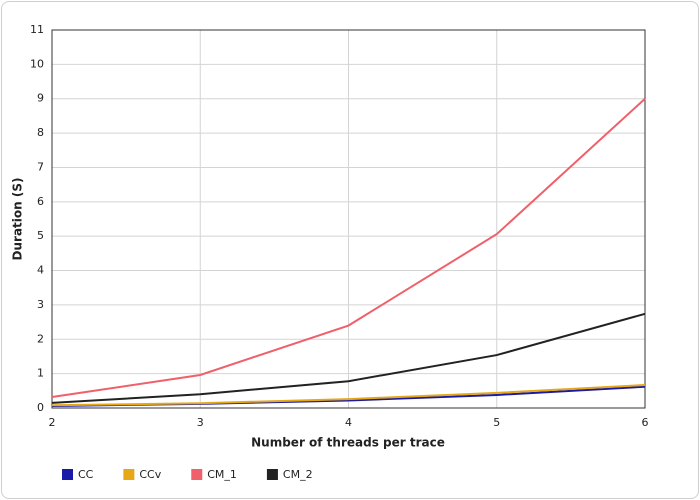  I want to click on series-line, so click(348, 395).